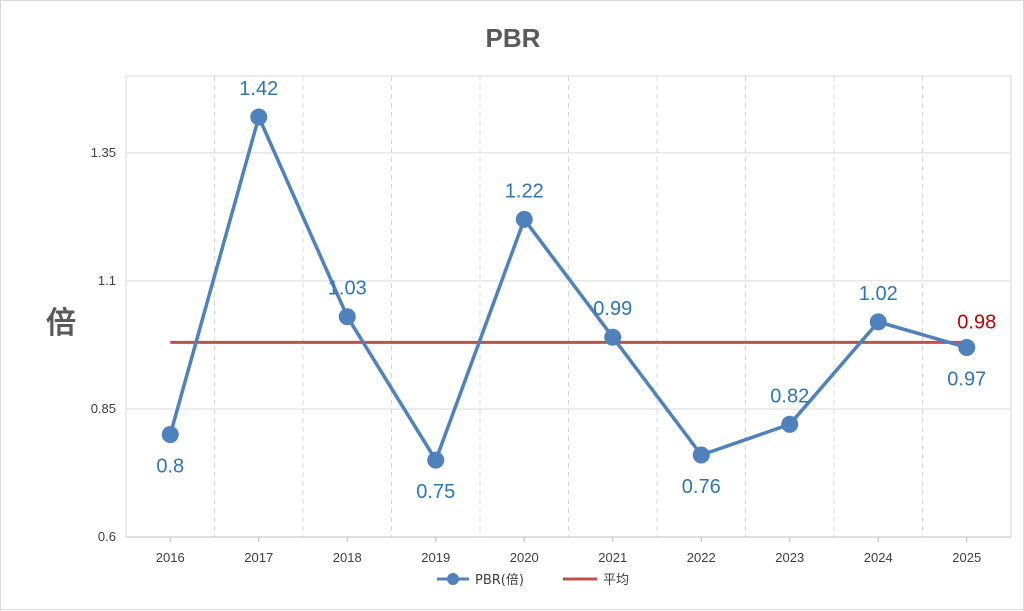 The height and width of the screenshot is (611, 1024). I want to click on pbr-data-label: 0.75, so click(435, 492).